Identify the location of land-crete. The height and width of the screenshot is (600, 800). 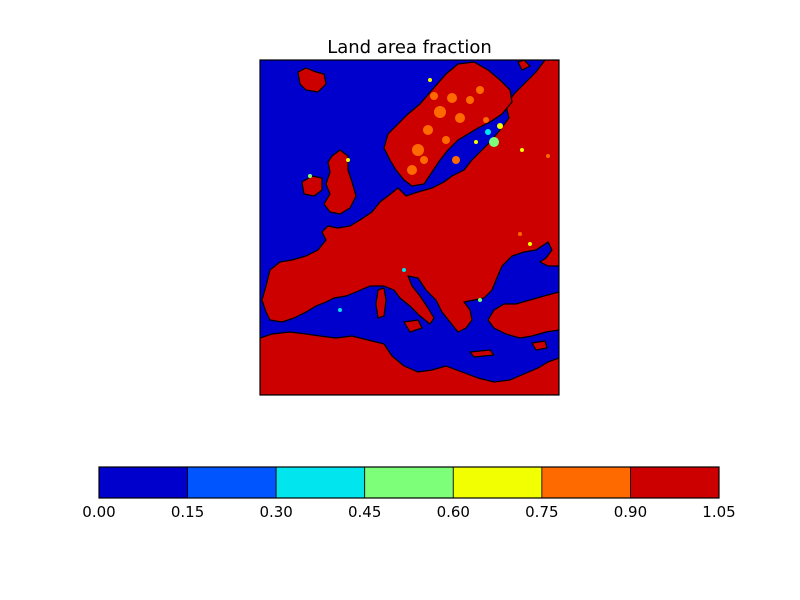
(482, 353).